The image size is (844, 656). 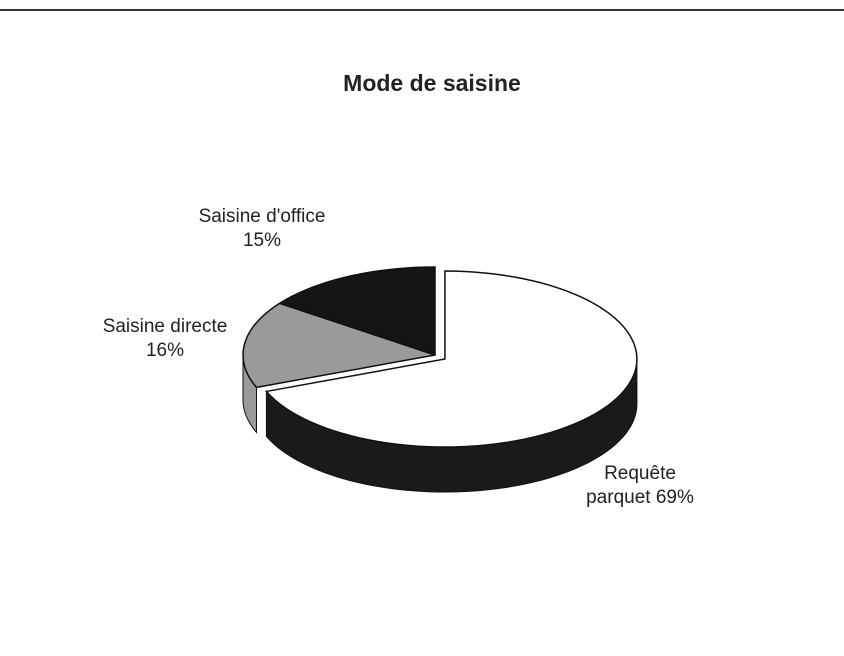 I want to click on category-label: Saisine directe, so click(x=165, y=326).